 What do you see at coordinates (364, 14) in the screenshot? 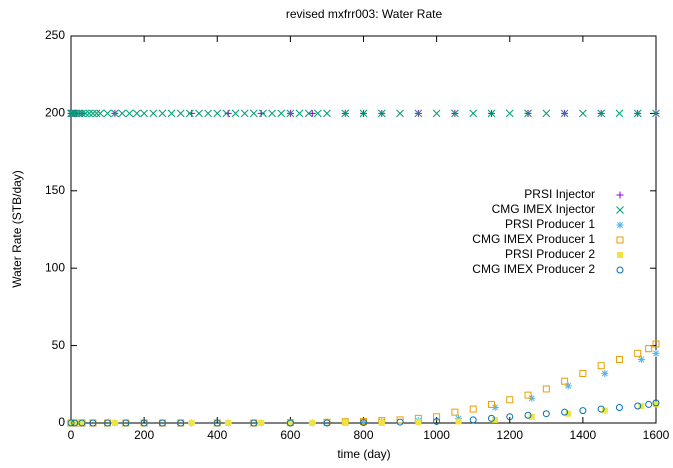
I see `chart-title: revised mxfrr003: Water Rate` at bounding box center [364, 14].